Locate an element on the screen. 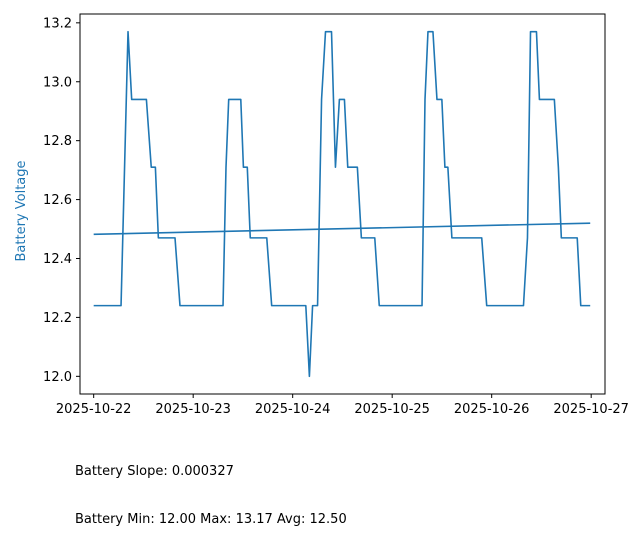 The image size is (640, 544). x-tick-label: 2025-10-27 is located at coordinates (591, 409).